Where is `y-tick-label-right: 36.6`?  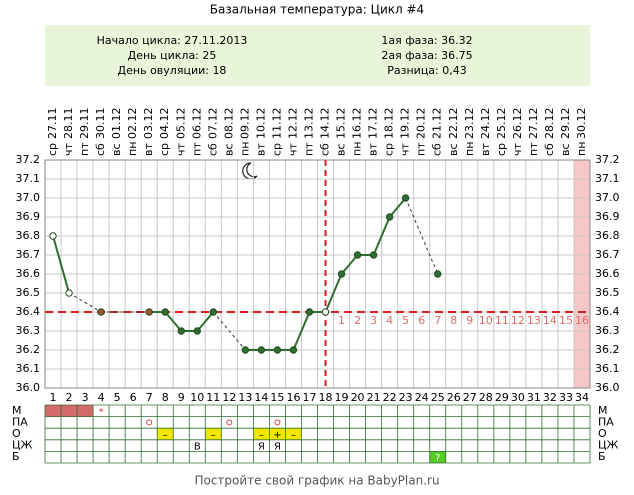 y-tick-label-right: 36.6 is located at coordinates (607, 273).